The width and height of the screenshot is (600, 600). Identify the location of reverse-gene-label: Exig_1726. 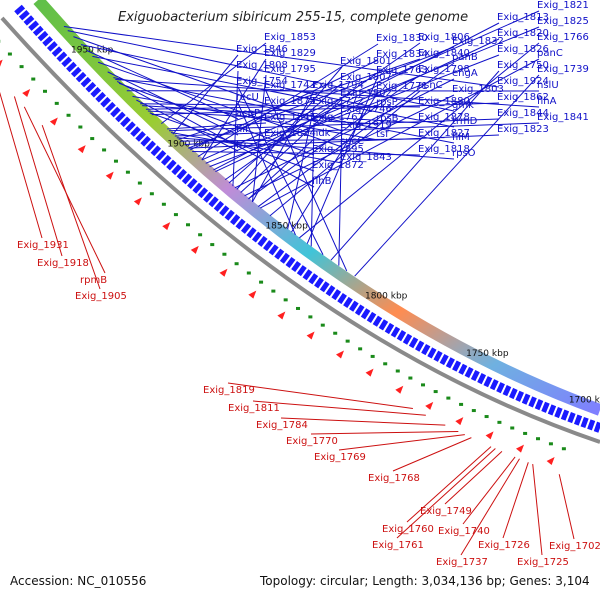
(504, 545).